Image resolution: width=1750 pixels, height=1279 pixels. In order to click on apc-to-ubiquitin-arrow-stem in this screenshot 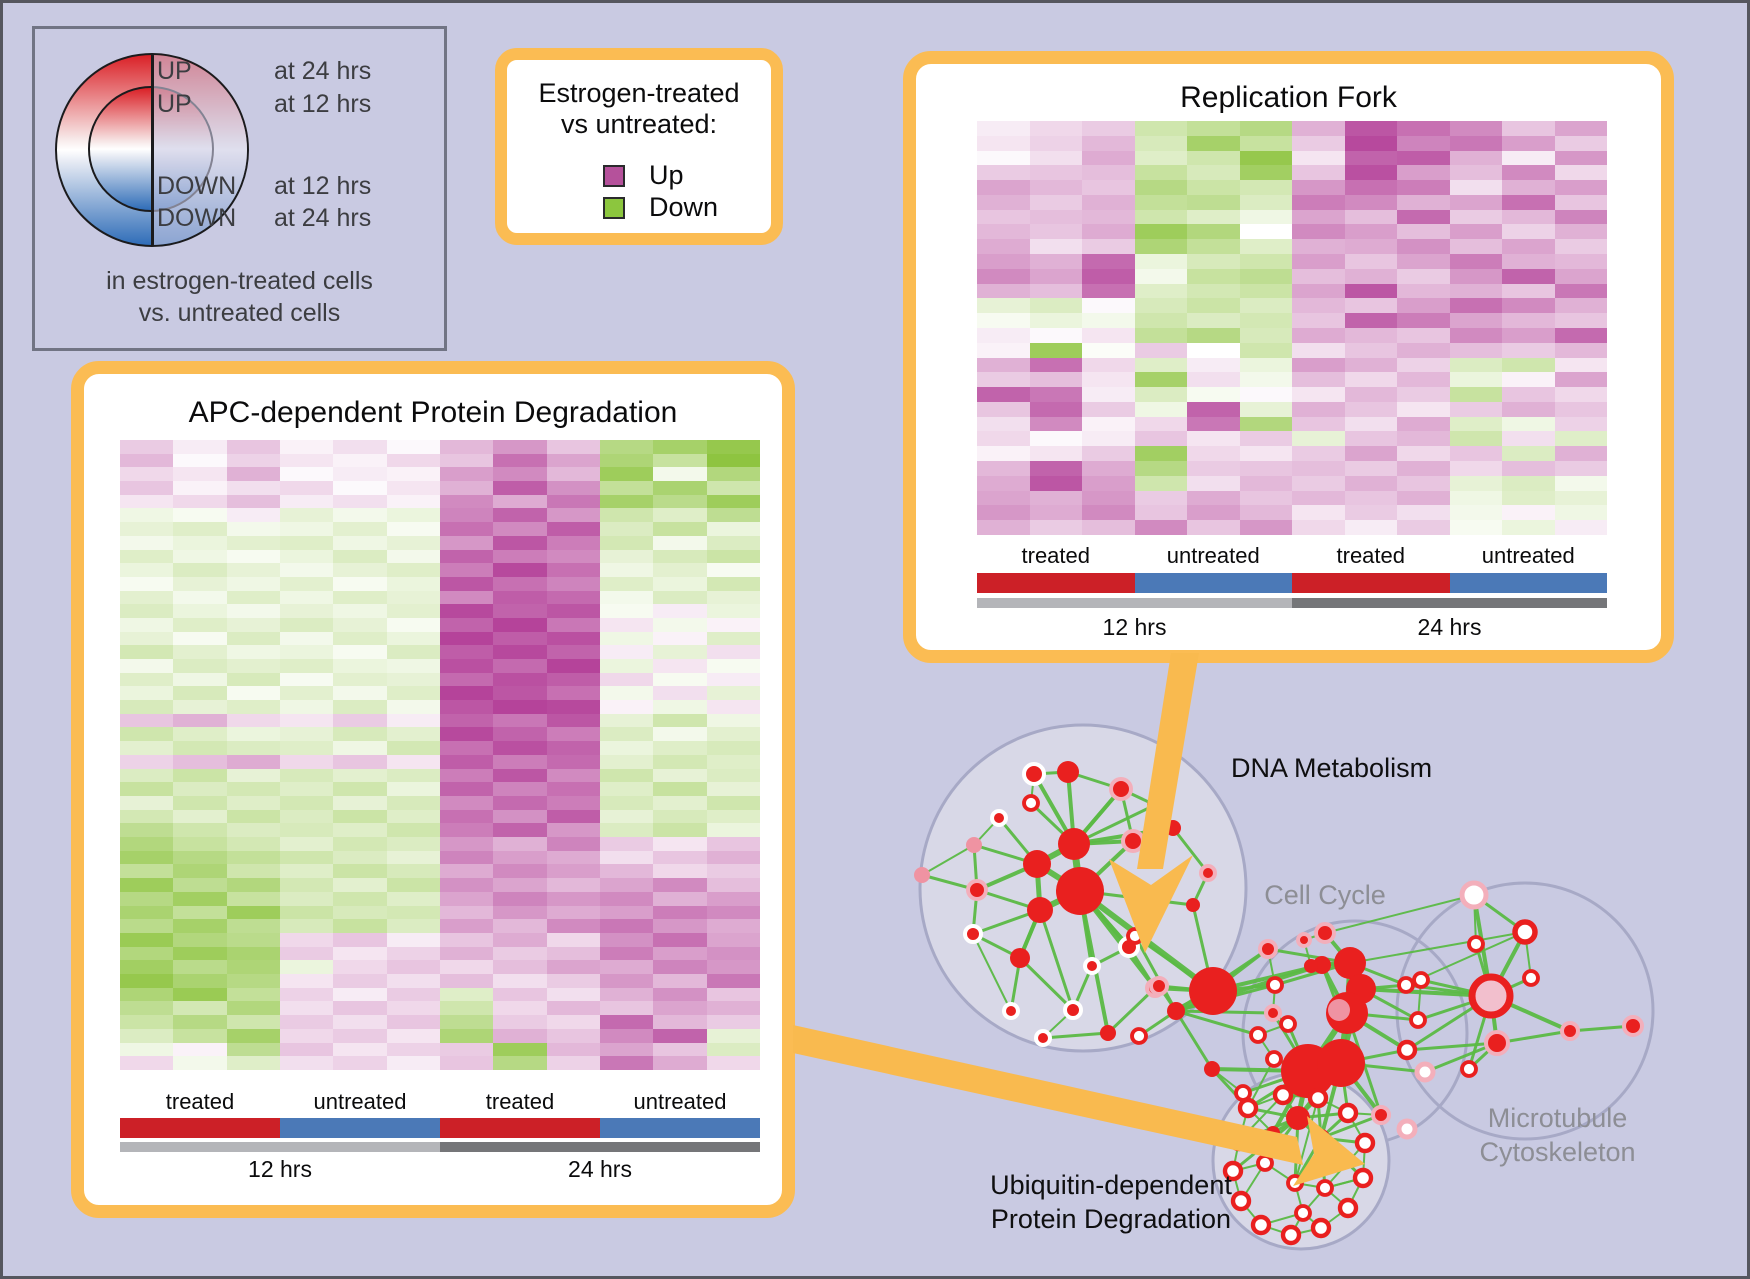, I will do `click(1048, 1095)`.